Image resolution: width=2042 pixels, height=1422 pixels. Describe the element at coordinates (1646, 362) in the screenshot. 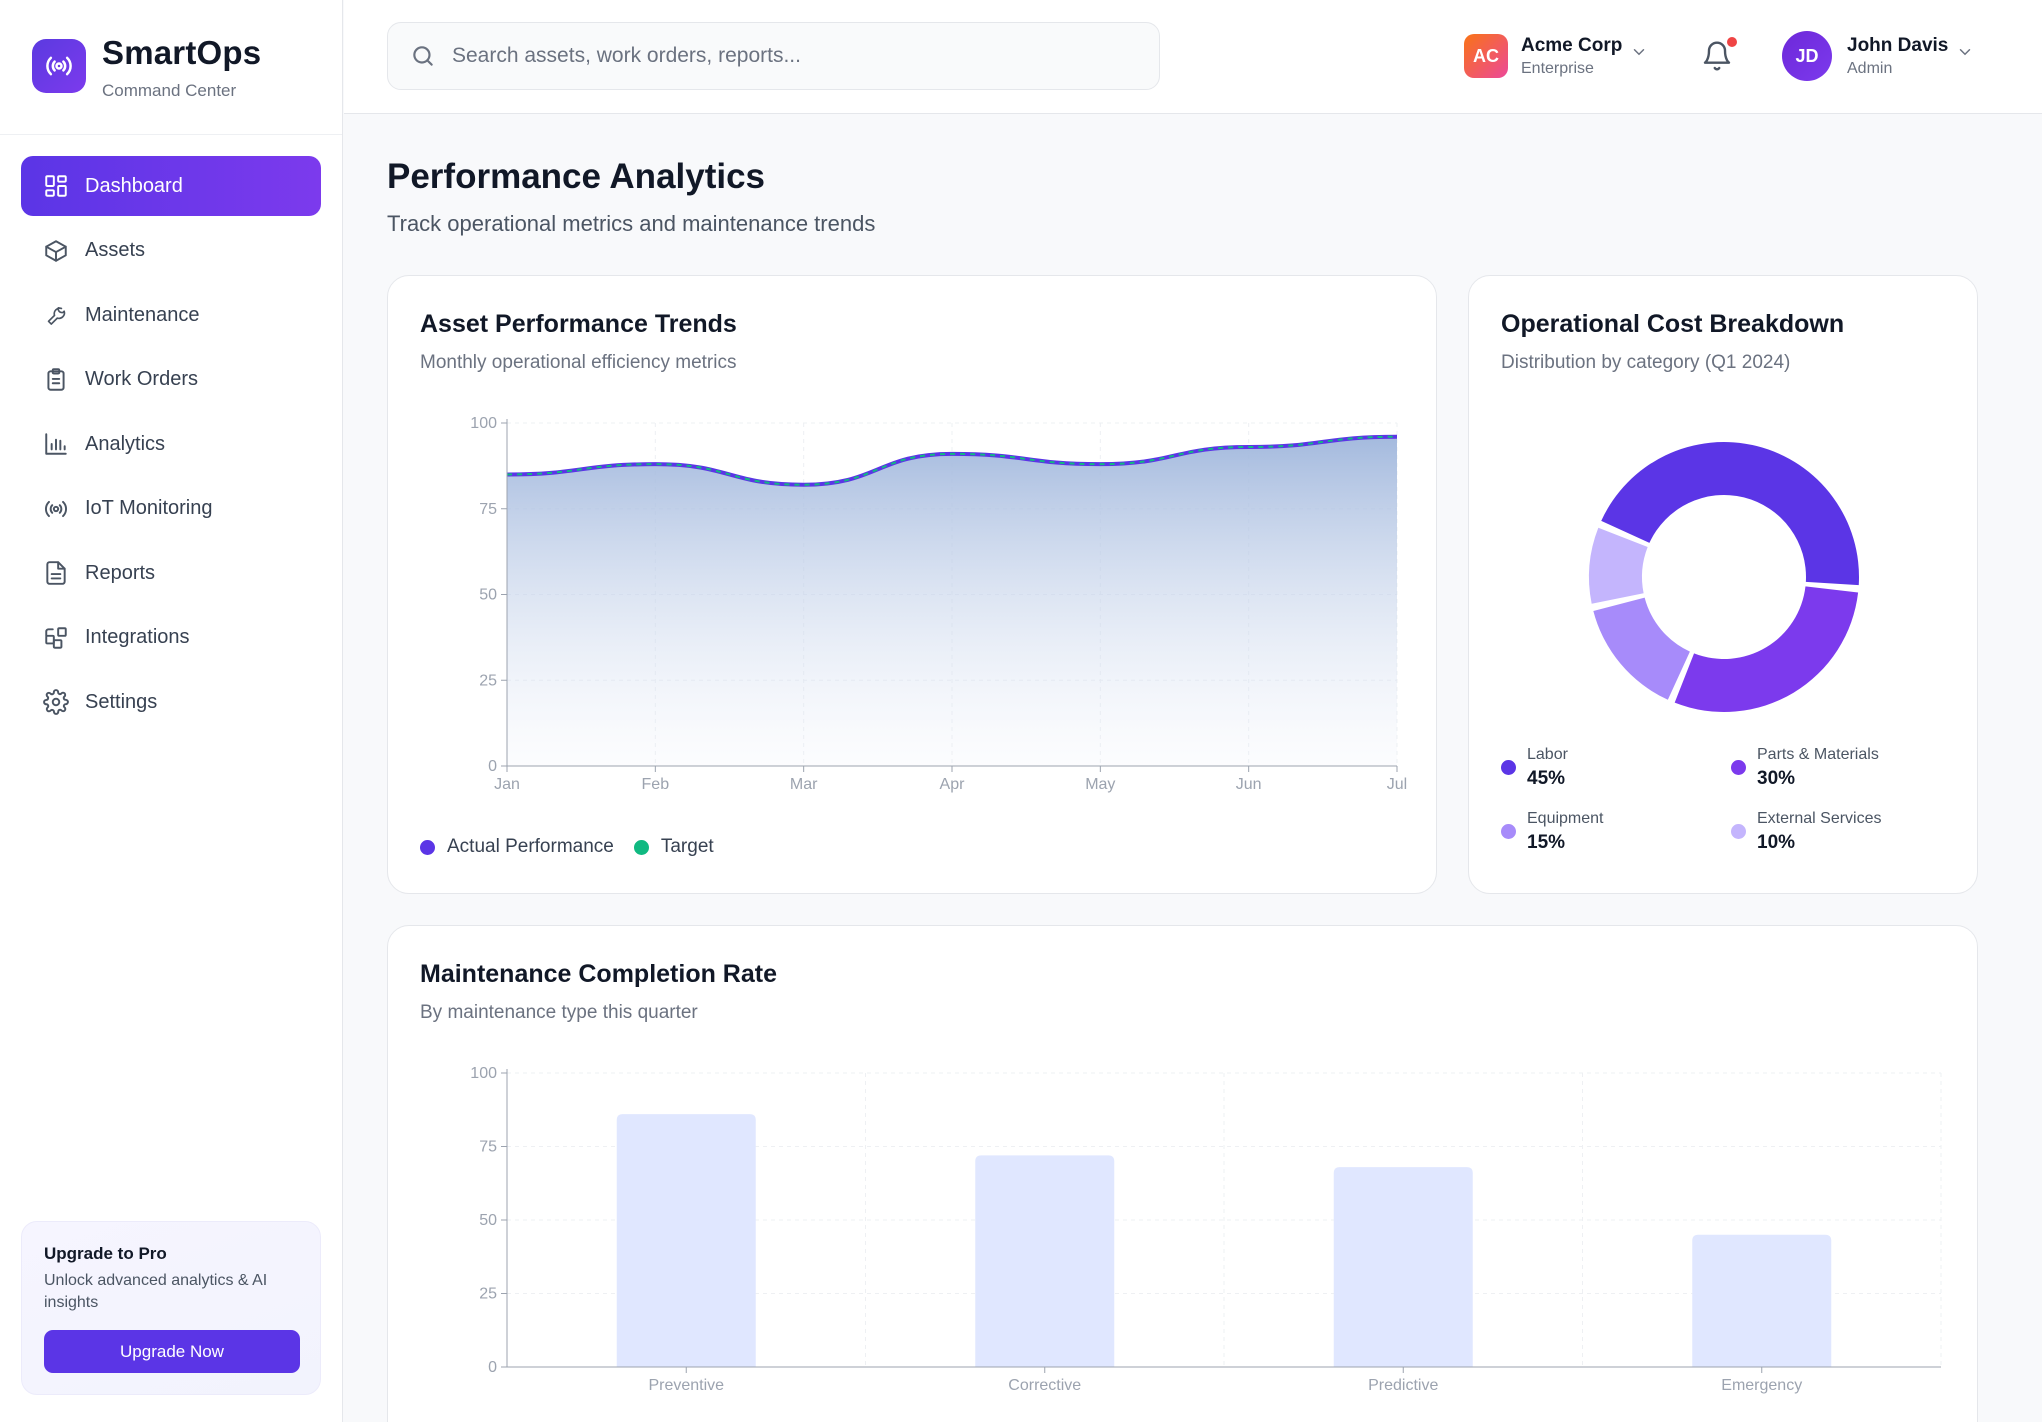

I see `card-subtitle: Distribution by category (Q1 2024)` at that location.